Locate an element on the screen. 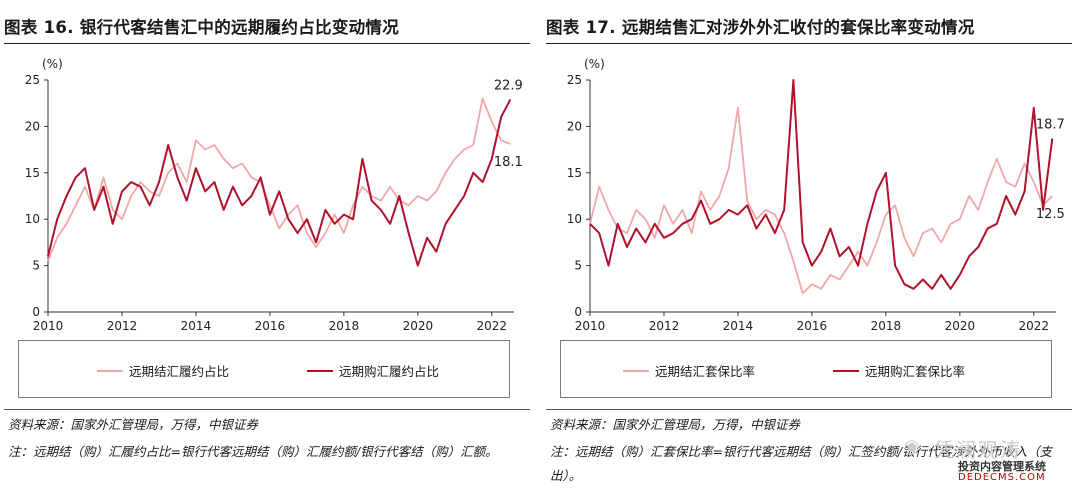 The height and width of the screenshot is (494, 1080). note-text: 注：远期结（购）汇履约占比=银行代客远期结（购）汇履约额/银行代客结（购）汇额。 is located at coordinates (253, 451).